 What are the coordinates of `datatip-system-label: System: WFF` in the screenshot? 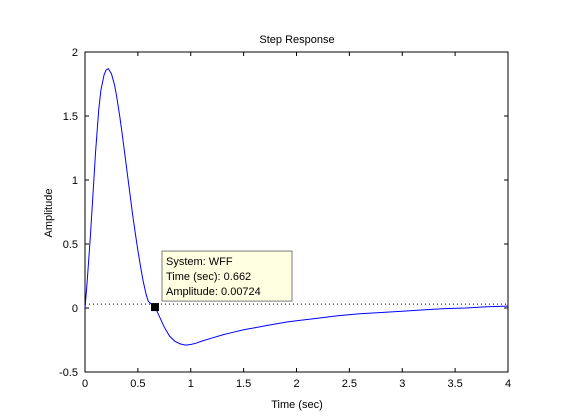 It's located at (199, 262).